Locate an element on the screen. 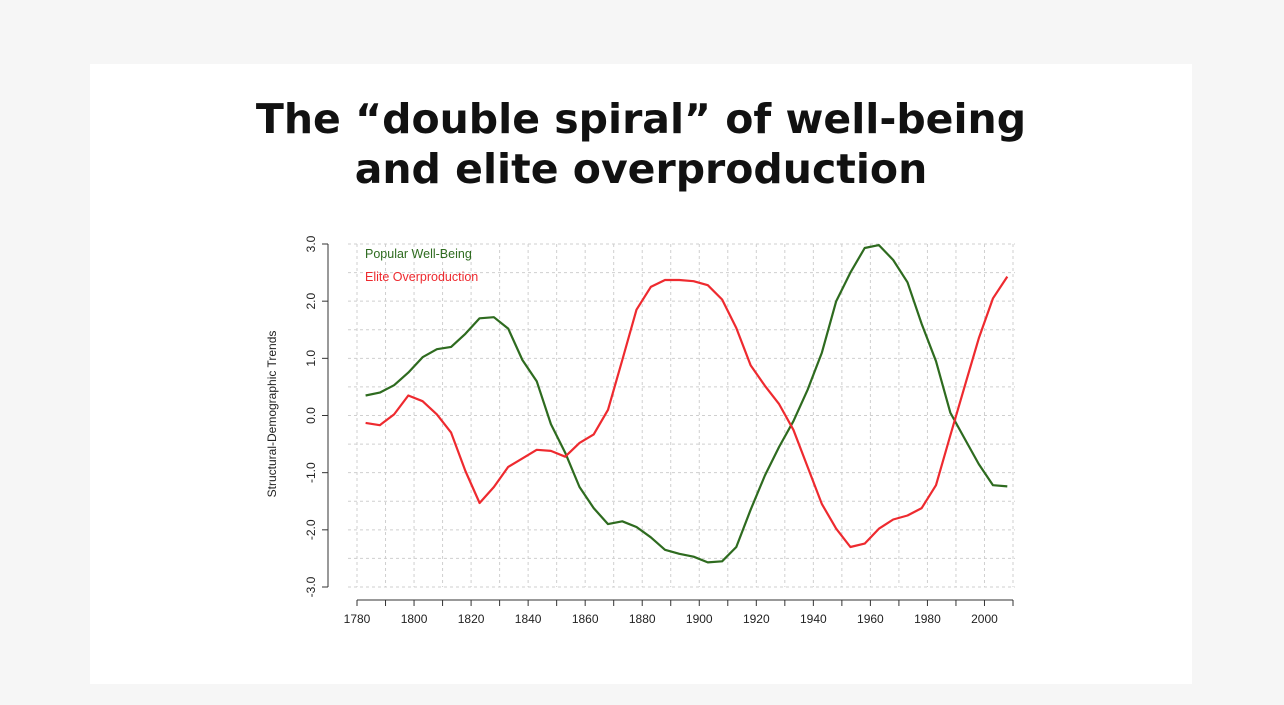 The image size is (1284, 705). title-line-2: and elite overproduction is located at coordinates (641, 169).